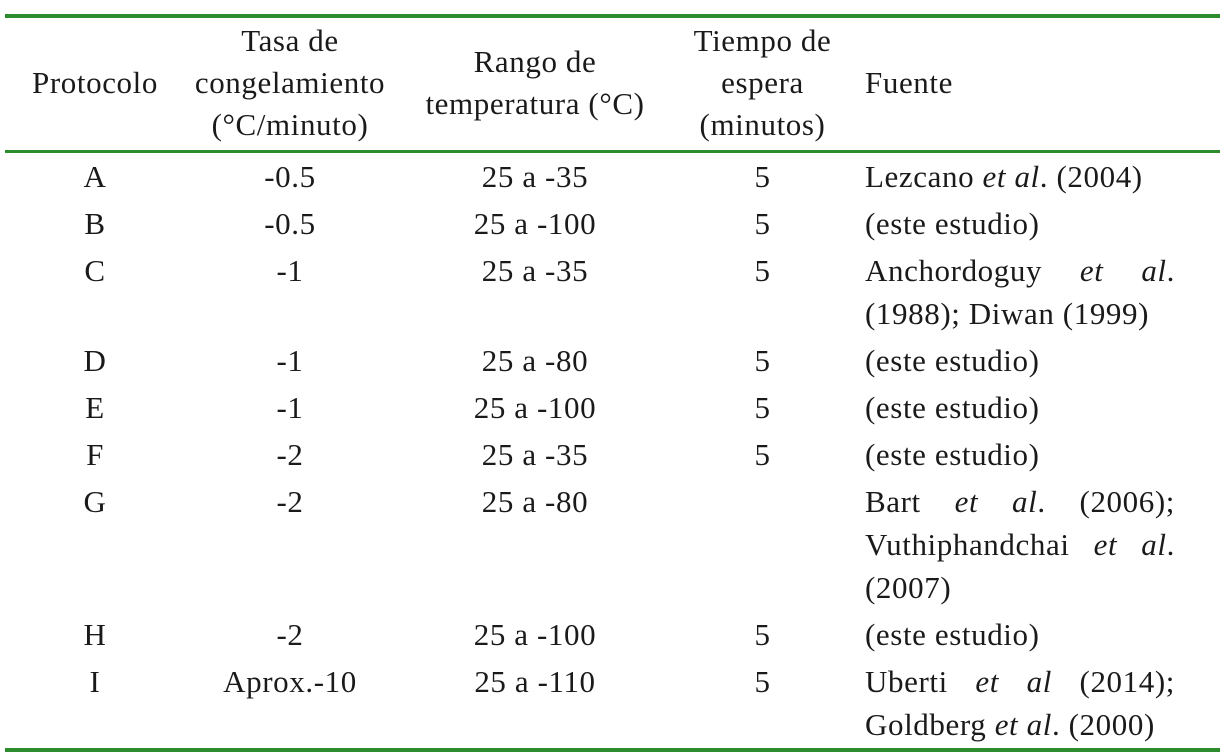 The width and height of the screenshot is (1232, 752). I want to click on source-text: Bart, so click(910, 501).